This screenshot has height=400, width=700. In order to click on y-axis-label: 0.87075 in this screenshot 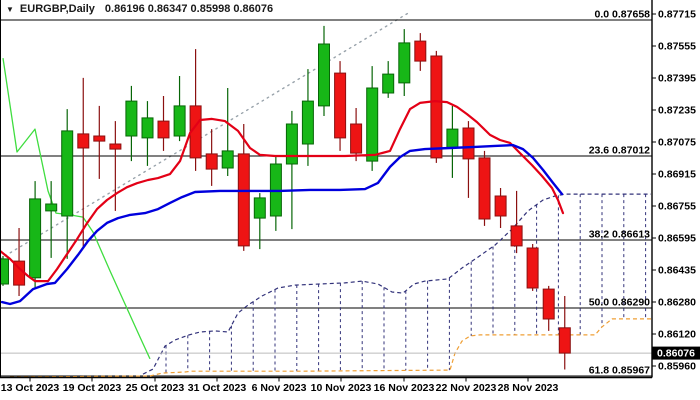, I will do `click(677, 143)`.